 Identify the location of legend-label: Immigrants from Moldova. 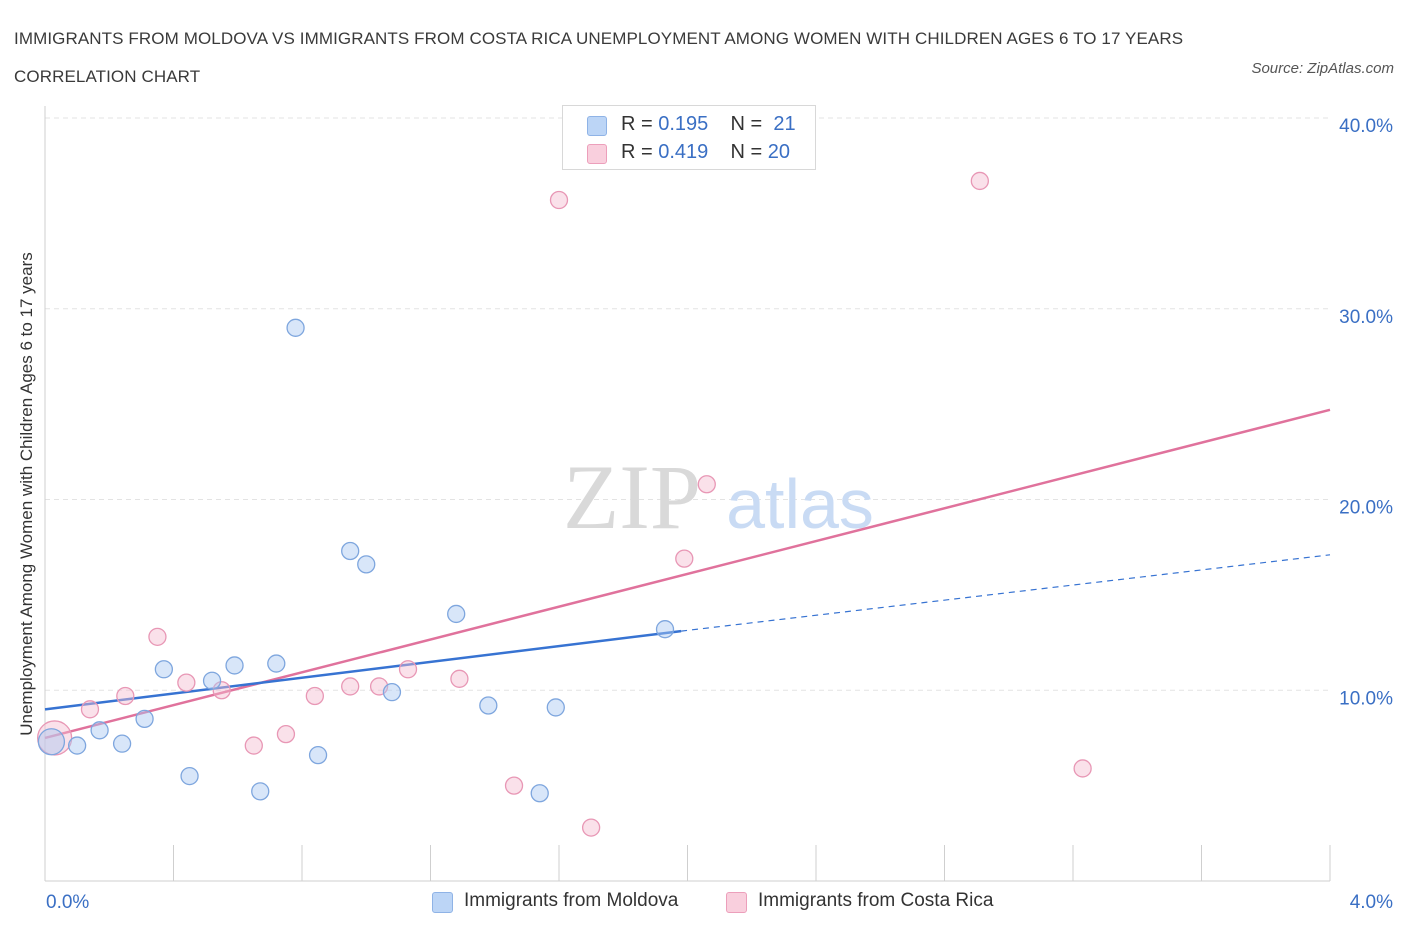
(571, 900).